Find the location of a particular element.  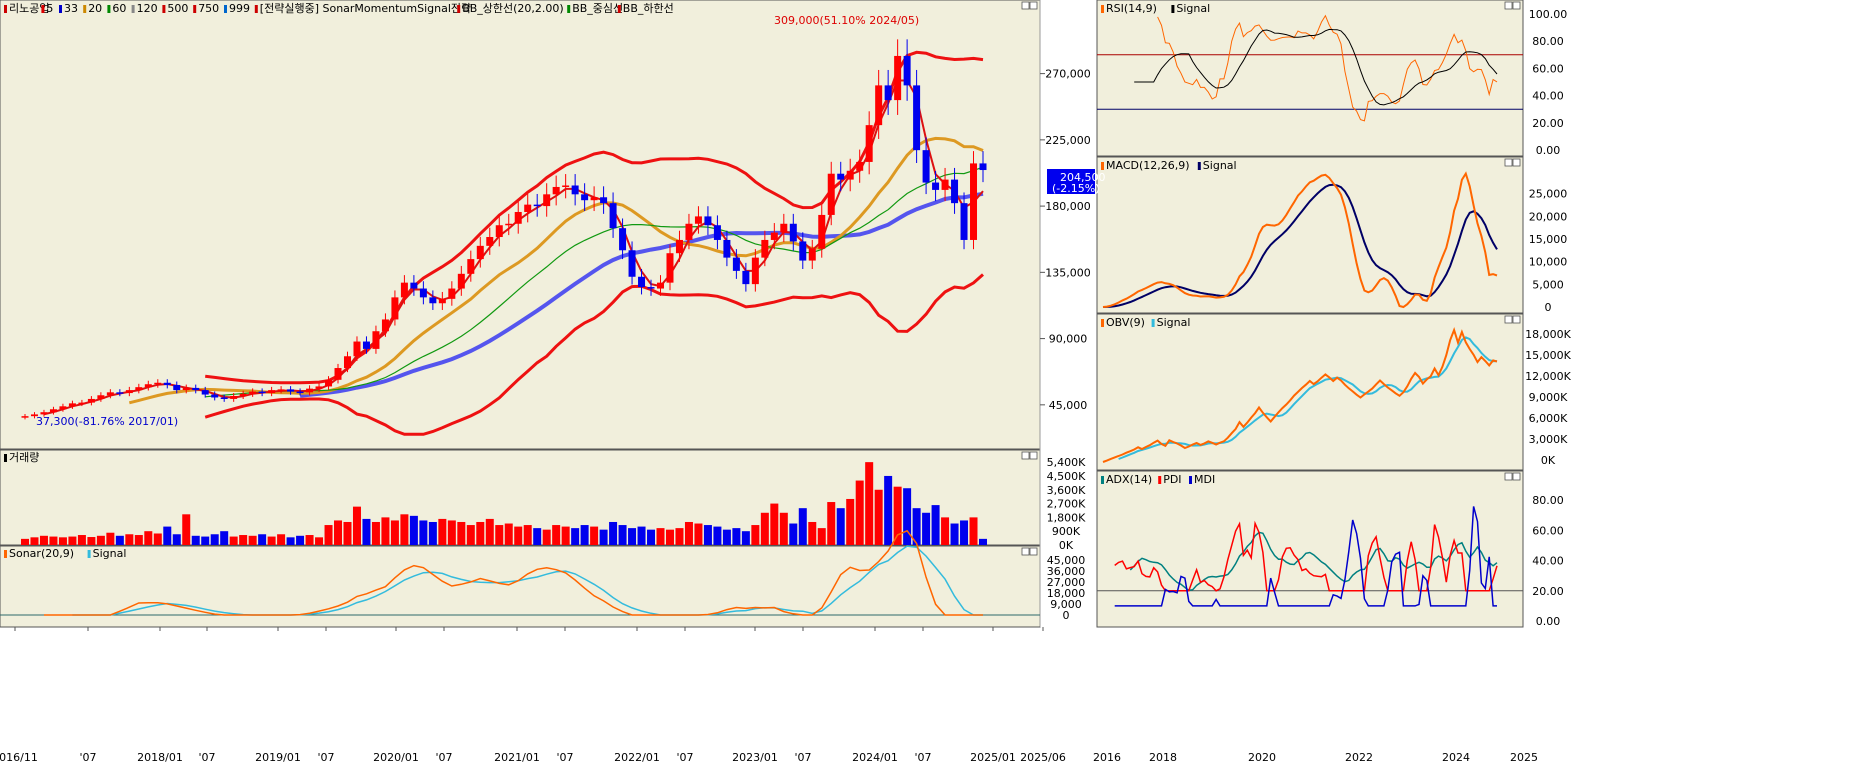

rsi-y-tick-label: 20.00 is located at coordinates (1548, 123).